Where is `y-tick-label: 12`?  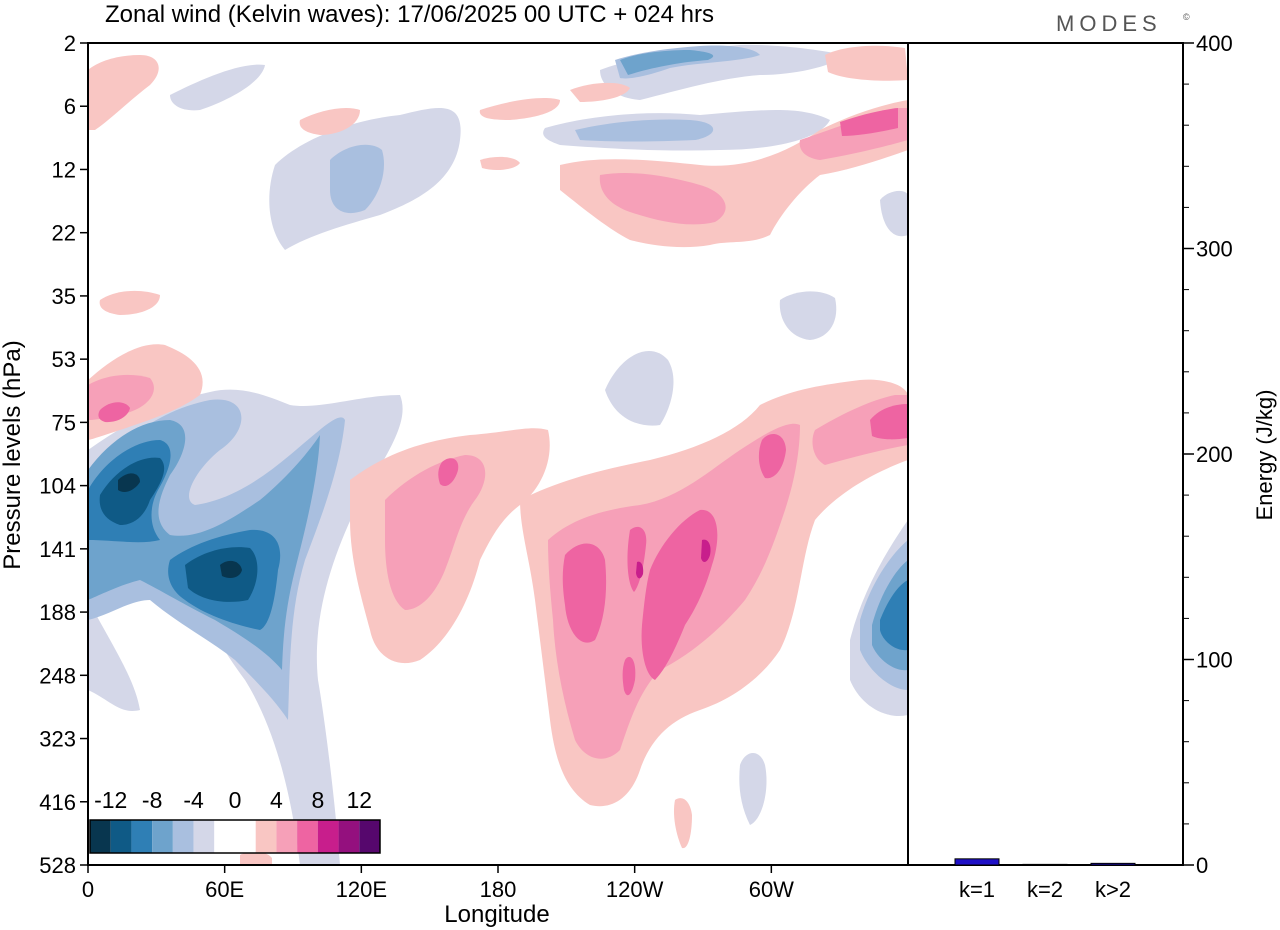 y-tick-label: 12 is located at coordinates (64, 169).